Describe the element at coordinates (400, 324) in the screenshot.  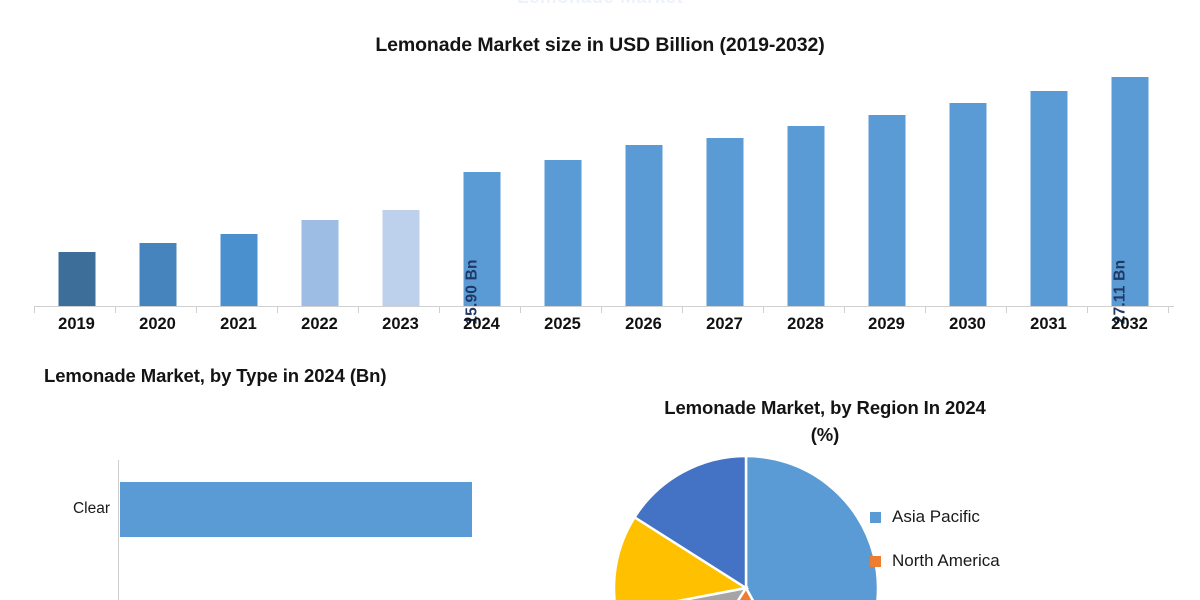
I see `x-axis-year-label: 2023` at that location.